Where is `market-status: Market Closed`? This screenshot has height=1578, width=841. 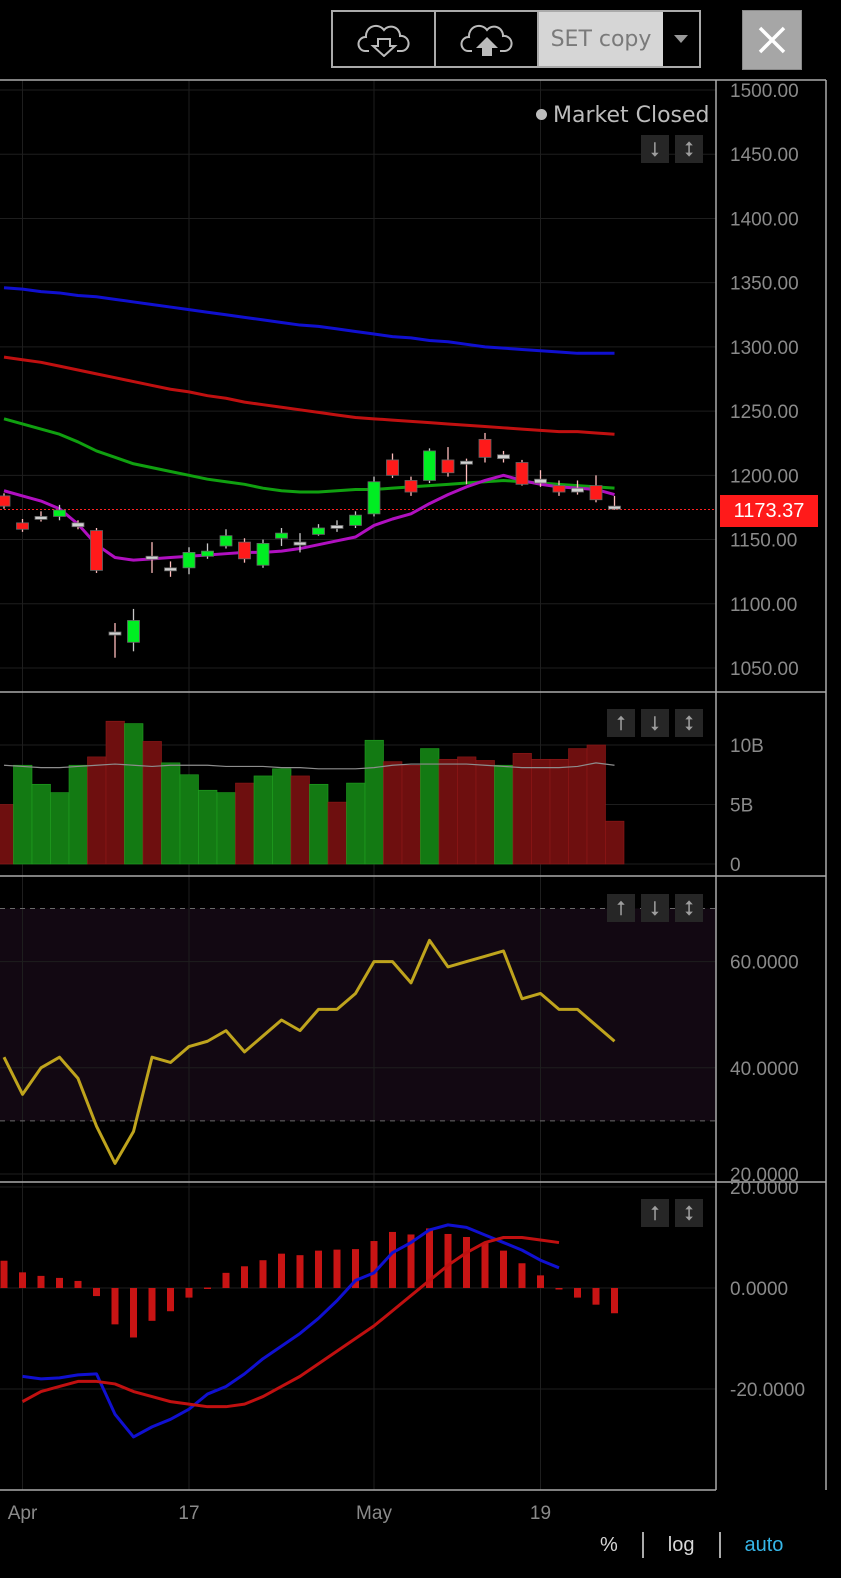 market-status: Market Closed is located at coordinates (623, 115).